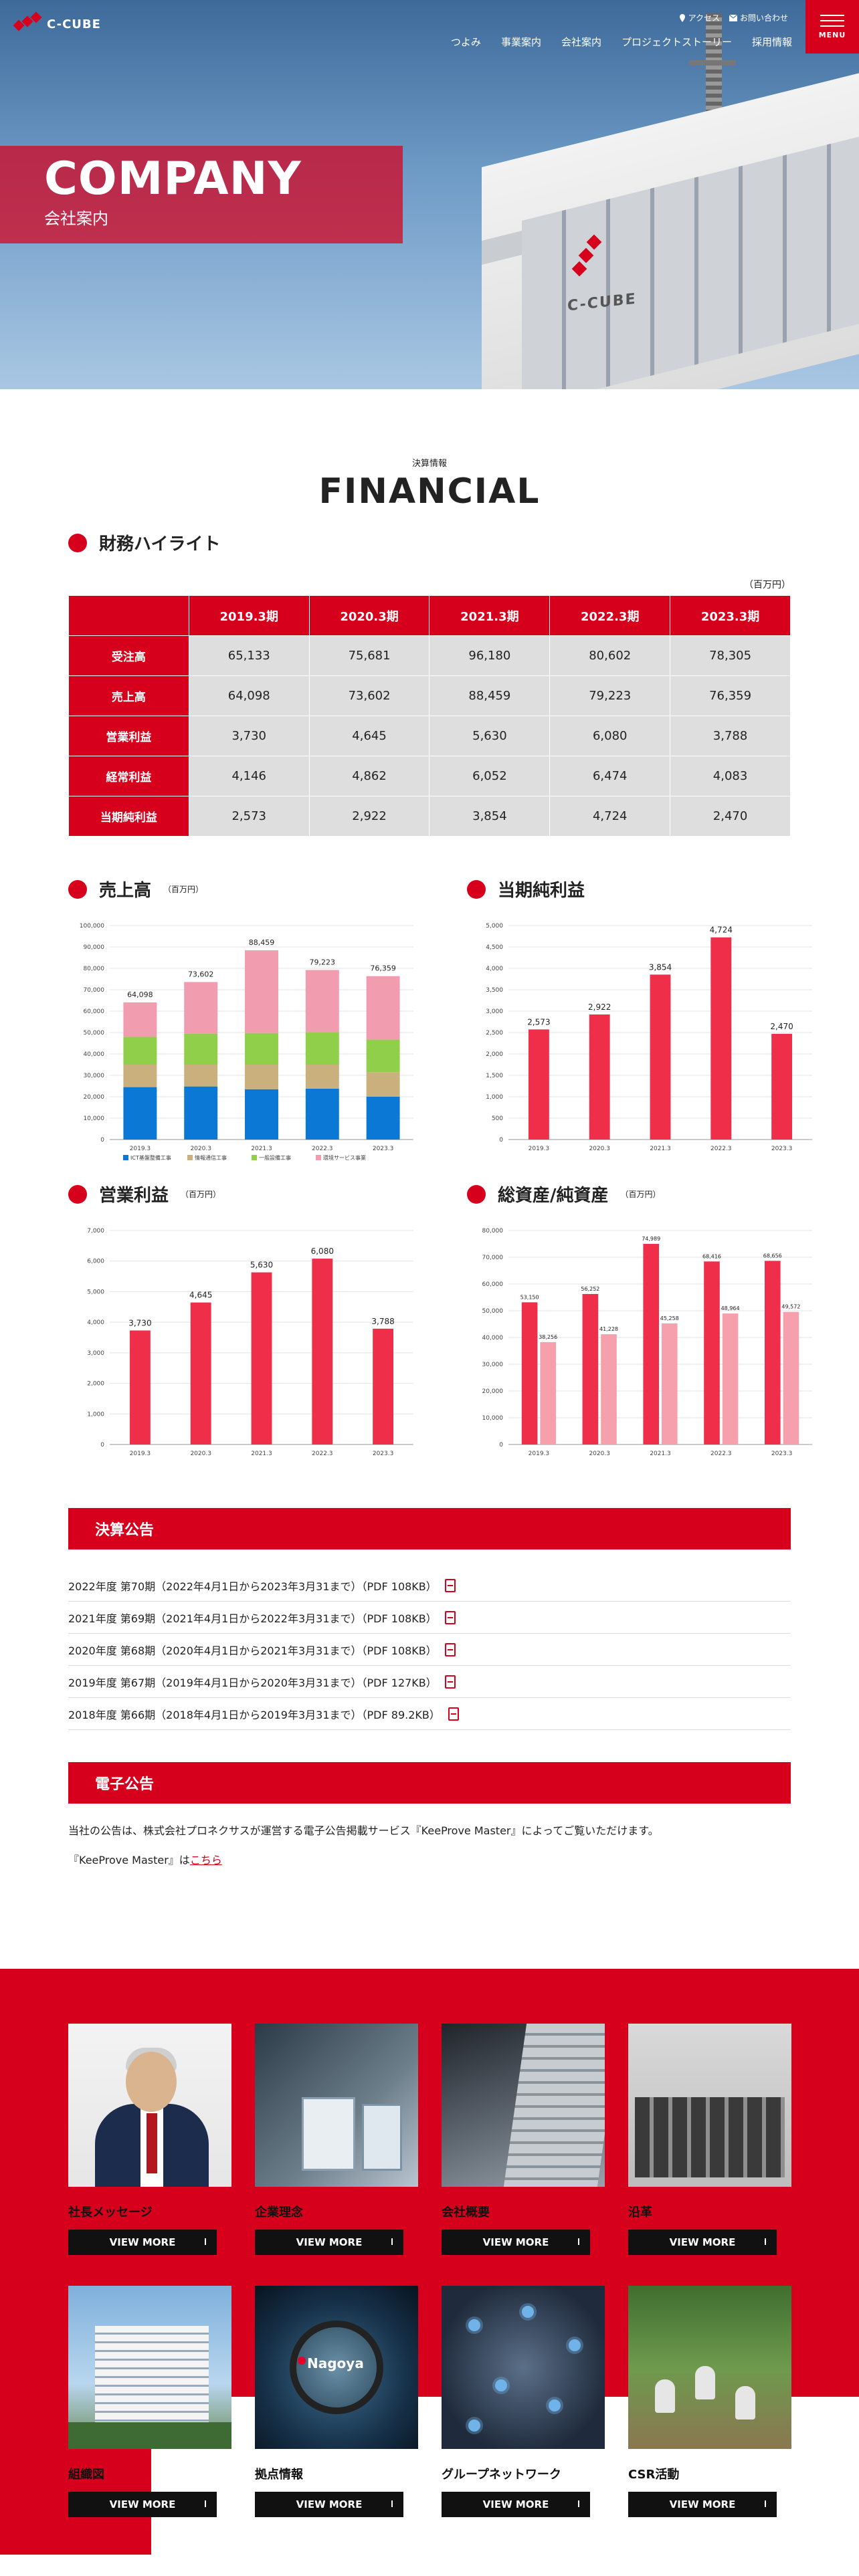 The width and height of the screenshot is (859, 2576). Describe the element at coordinates (493, 1284) in the screenshot. I see `y-tick-label: 60,000` at that location.